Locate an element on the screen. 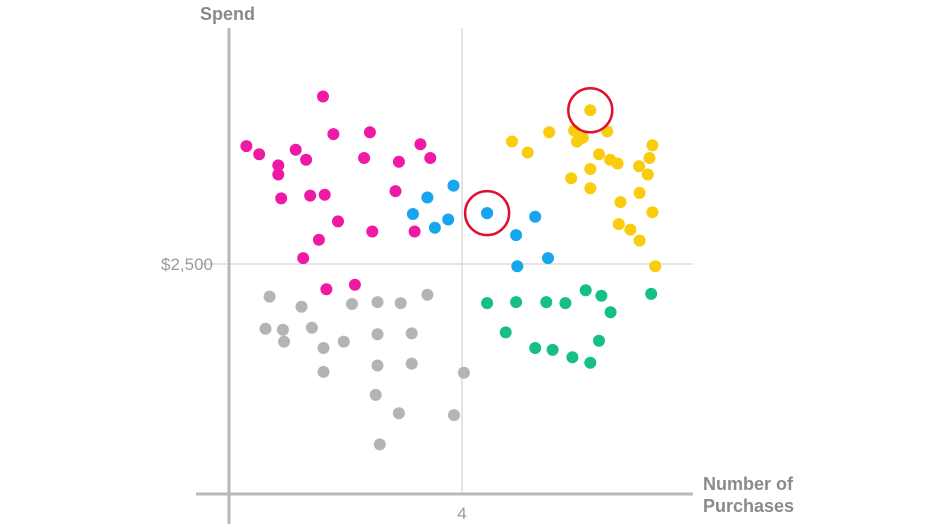 This screenshot has height=530, width=950. x-axis-title-line-2: Purchases is located at coordinates (748, 506).